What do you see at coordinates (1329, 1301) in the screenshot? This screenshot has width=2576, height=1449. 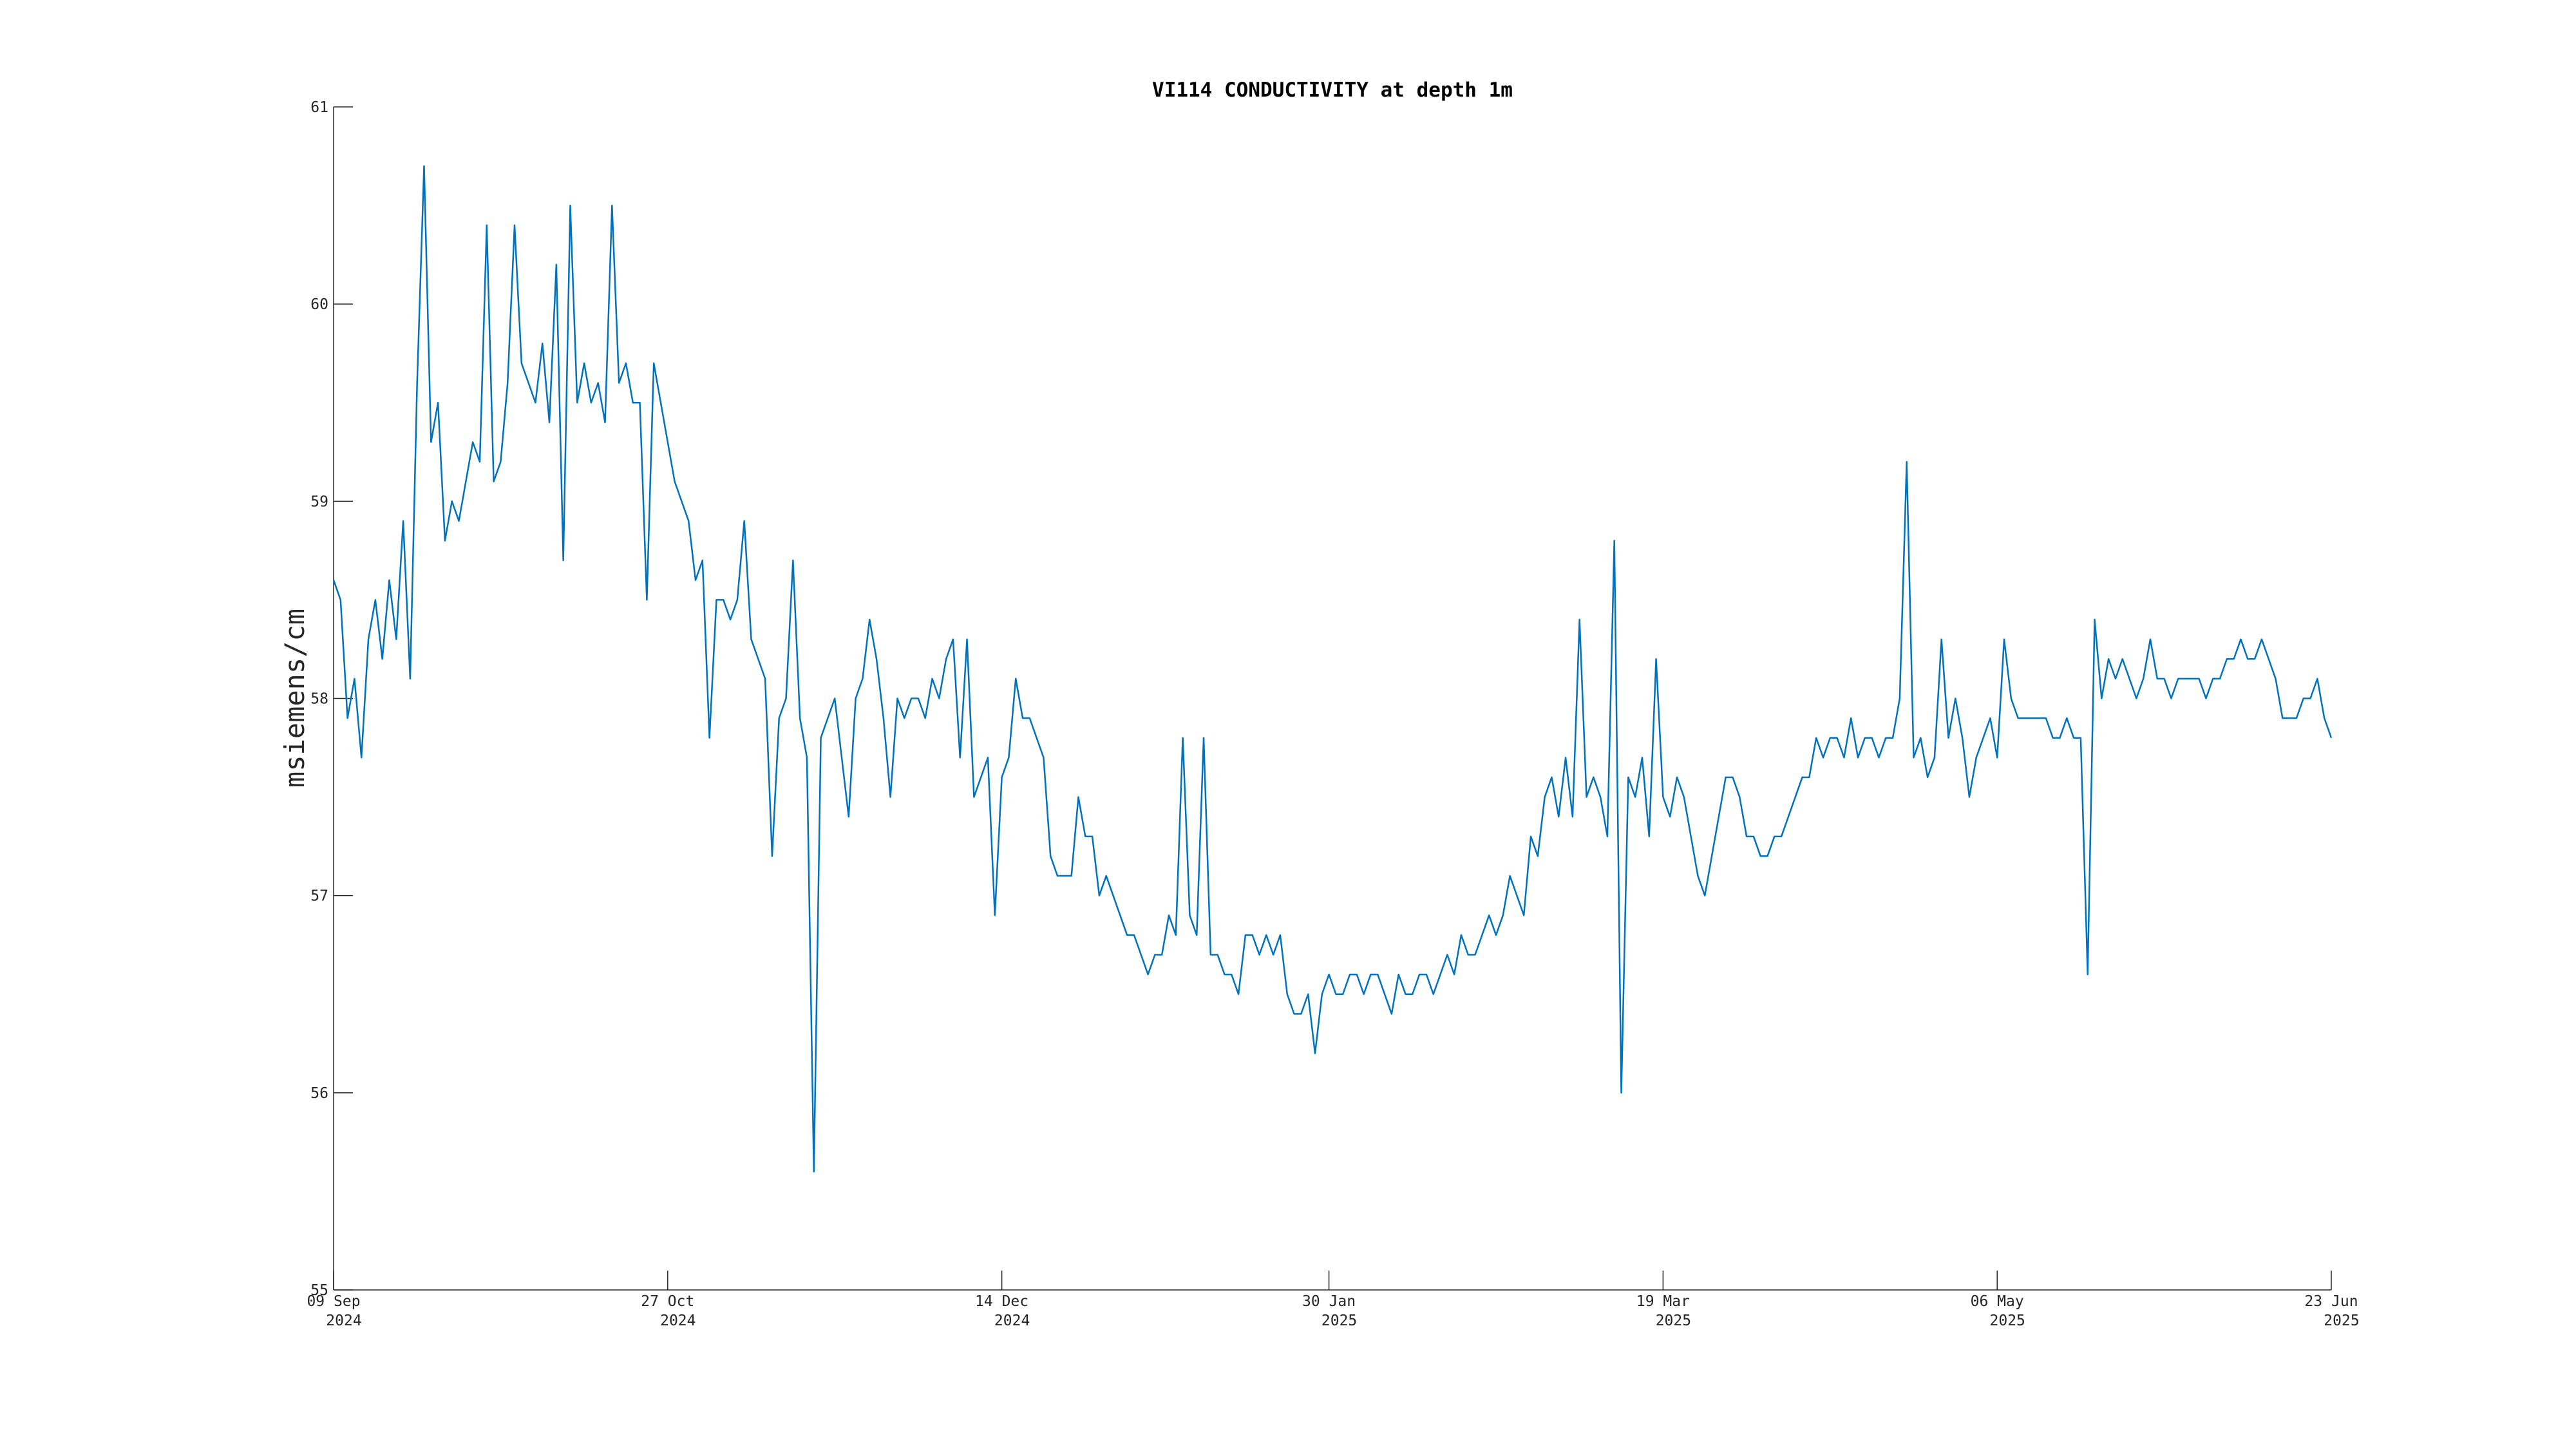 I see `x-tick-label: 30 Jan` at bounding box center [1329, 1301].